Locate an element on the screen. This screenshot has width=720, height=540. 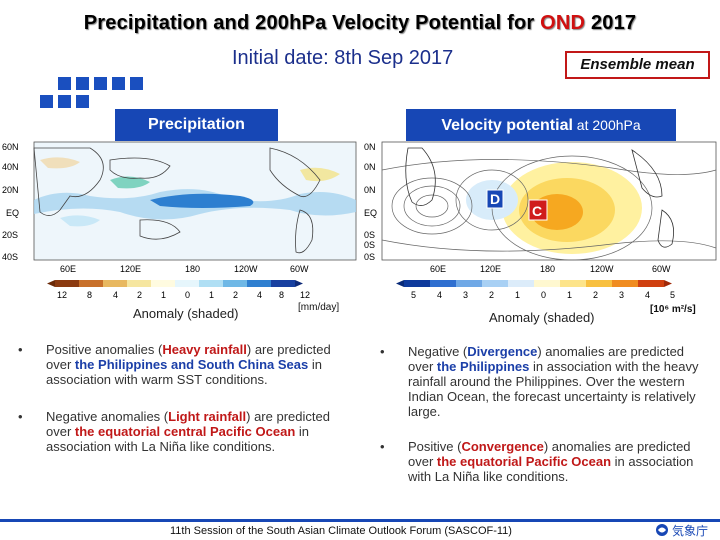
svg-text: 60W is located at coordinates (661, 269).